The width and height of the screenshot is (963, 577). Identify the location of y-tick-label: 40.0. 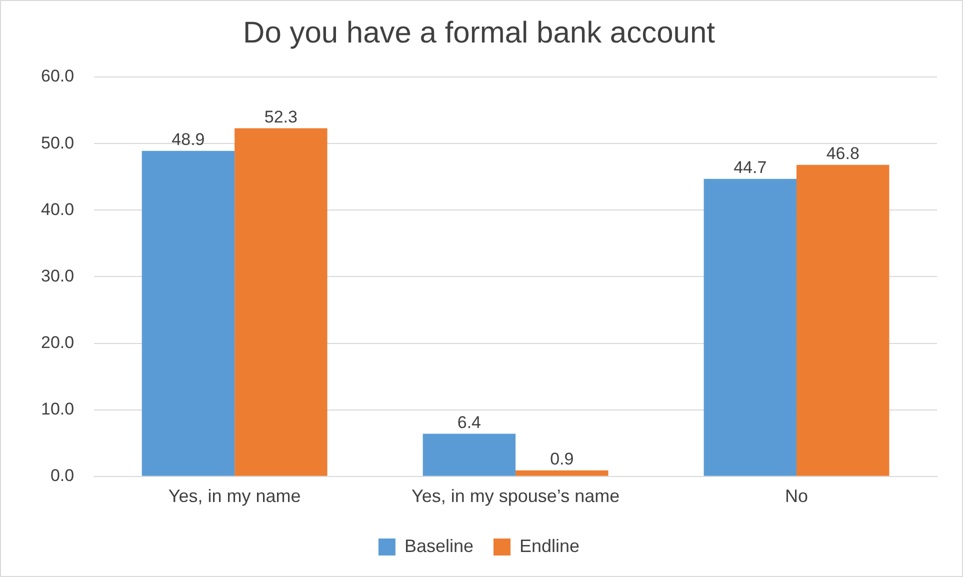
(57, 209).